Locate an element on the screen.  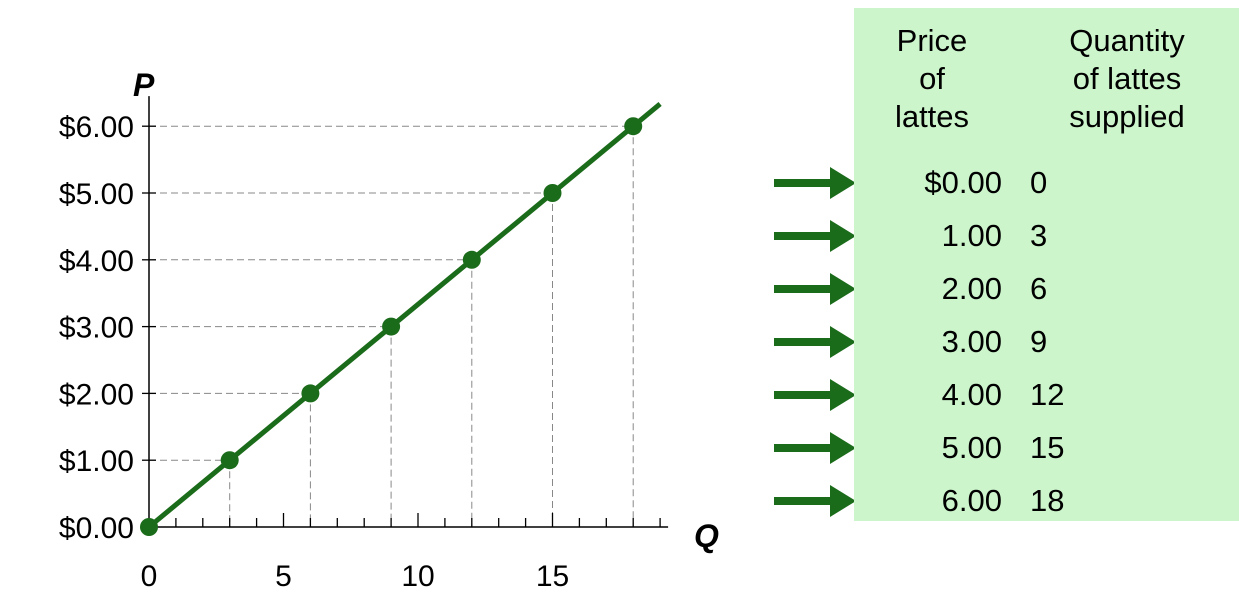
x-axis-label: Q is located at coordinates (706, 536).